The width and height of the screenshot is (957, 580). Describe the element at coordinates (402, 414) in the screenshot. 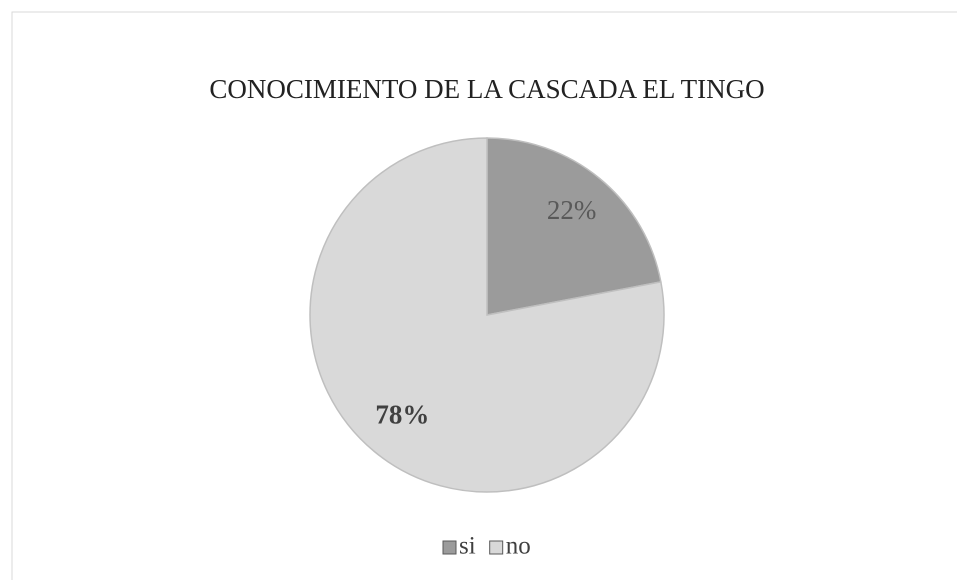

I see `data-label: 78%` at that location.